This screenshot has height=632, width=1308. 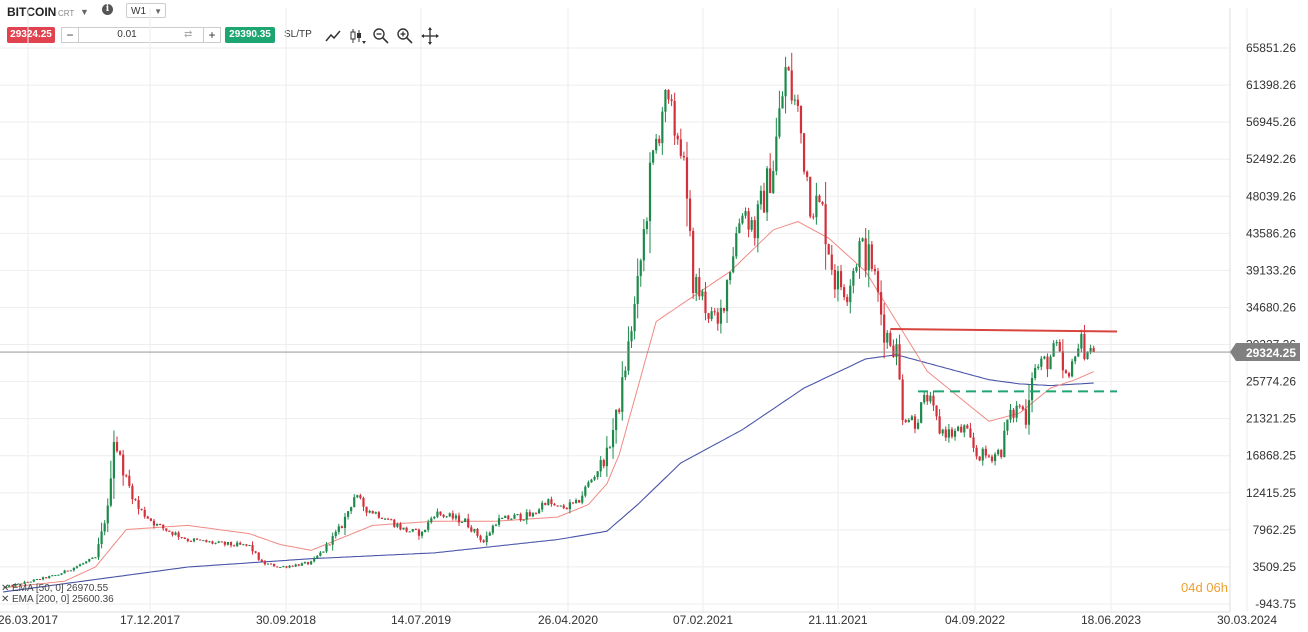 I want to click on y-tick-label: 34680.26, so click(x=1271, y=307).